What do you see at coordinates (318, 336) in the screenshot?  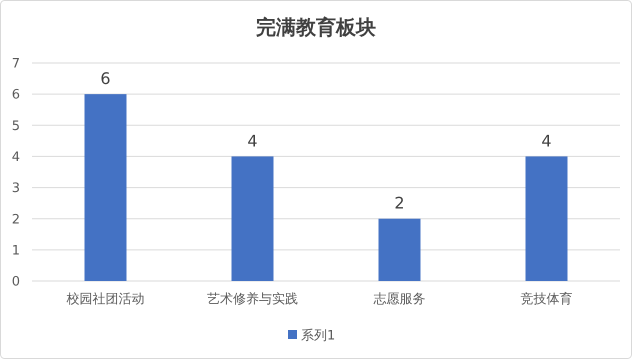 I see `legend-label: 系列1` at bounding box center [318, 336].